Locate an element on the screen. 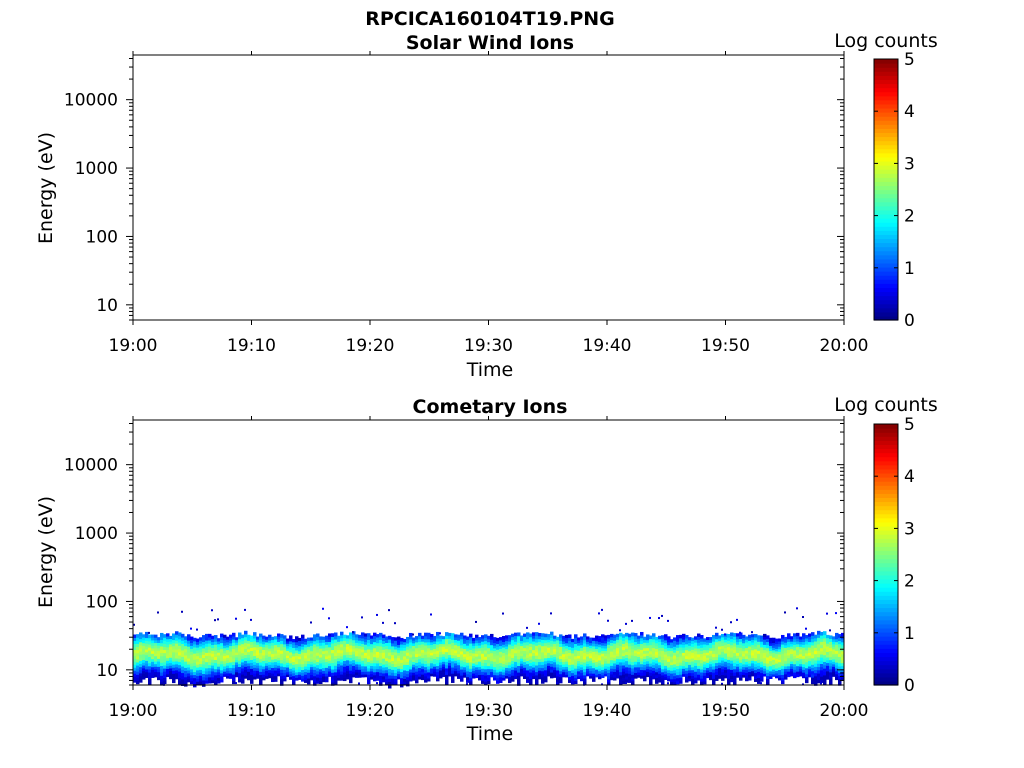 The image size is (1024, 768). colorbar-tick-label-4: 4 is located at coordinates (909, 112).